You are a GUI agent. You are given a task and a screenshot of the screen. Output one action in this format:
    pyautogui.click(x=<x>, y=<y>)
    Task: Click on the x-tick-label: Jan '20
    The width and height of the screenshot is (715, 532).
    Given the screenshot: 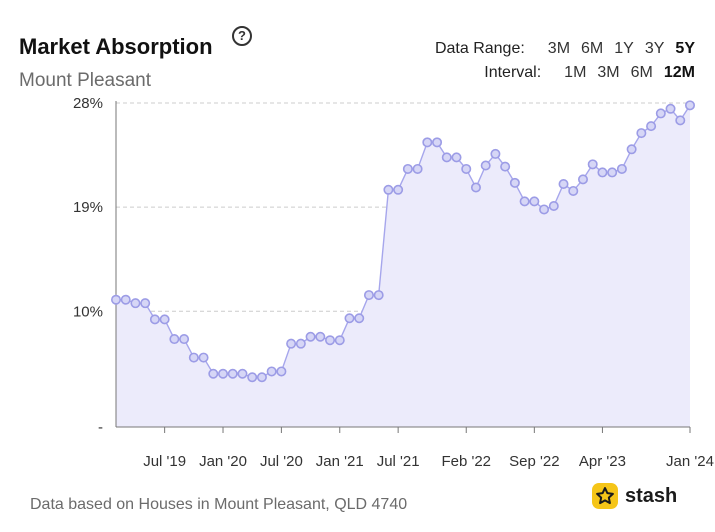 What is the action you would take?
    pyautogui.click(x=223, y=461)
    